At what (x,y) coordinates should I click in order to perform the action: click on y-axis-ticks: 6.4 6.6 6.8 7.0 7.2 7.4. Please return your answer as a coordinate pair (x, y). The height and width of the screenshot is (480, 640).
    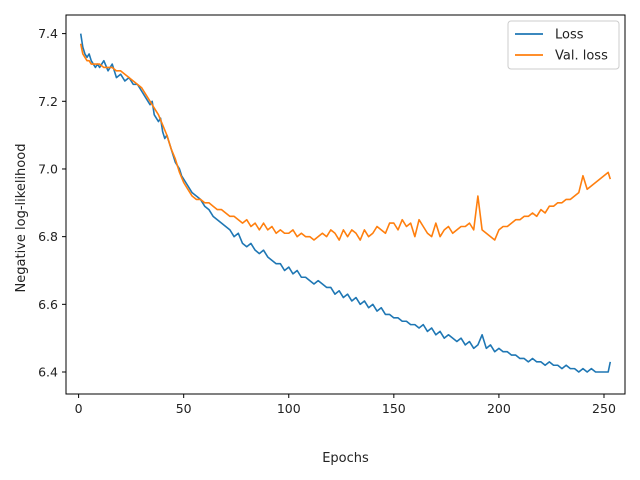
    Looking at the image, I should click on (52, 203).